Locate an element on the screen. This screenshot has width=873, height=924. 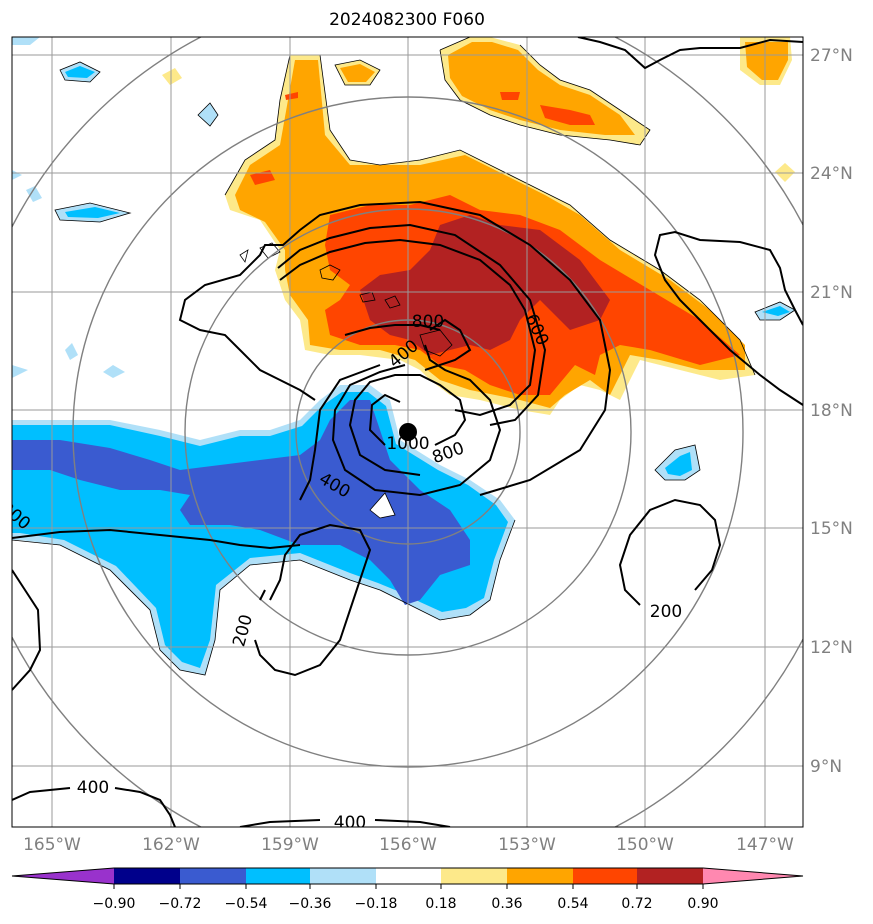
colorbar-tick: 0.54 is located at coordinates (572, 904).